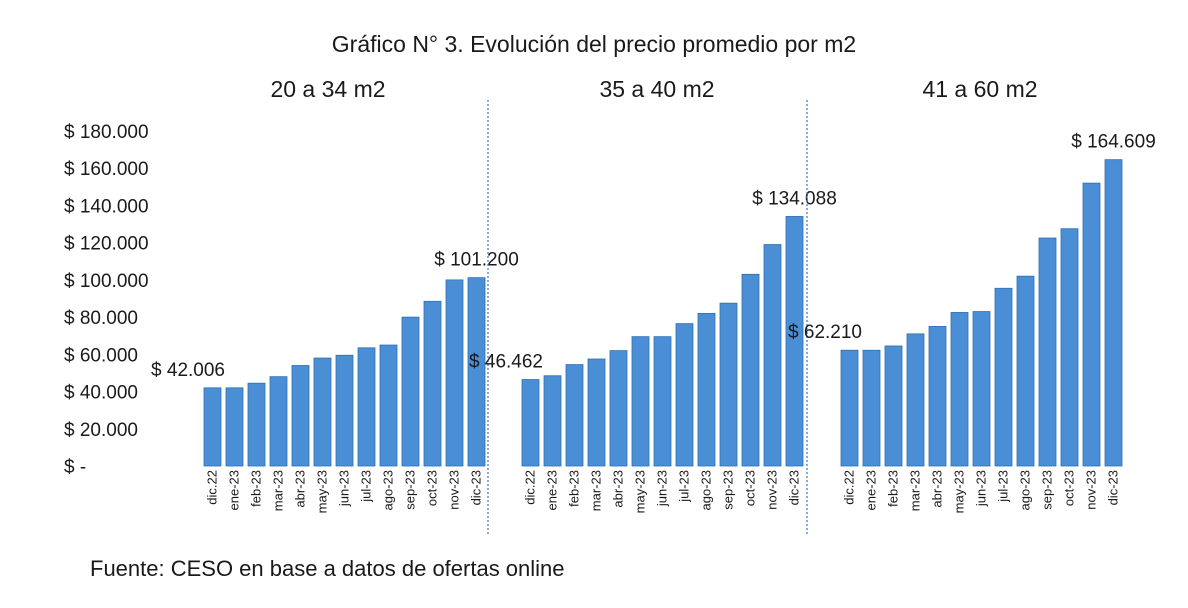  I want to click on y-tick-label: $ 80.000, so click(101, 318).